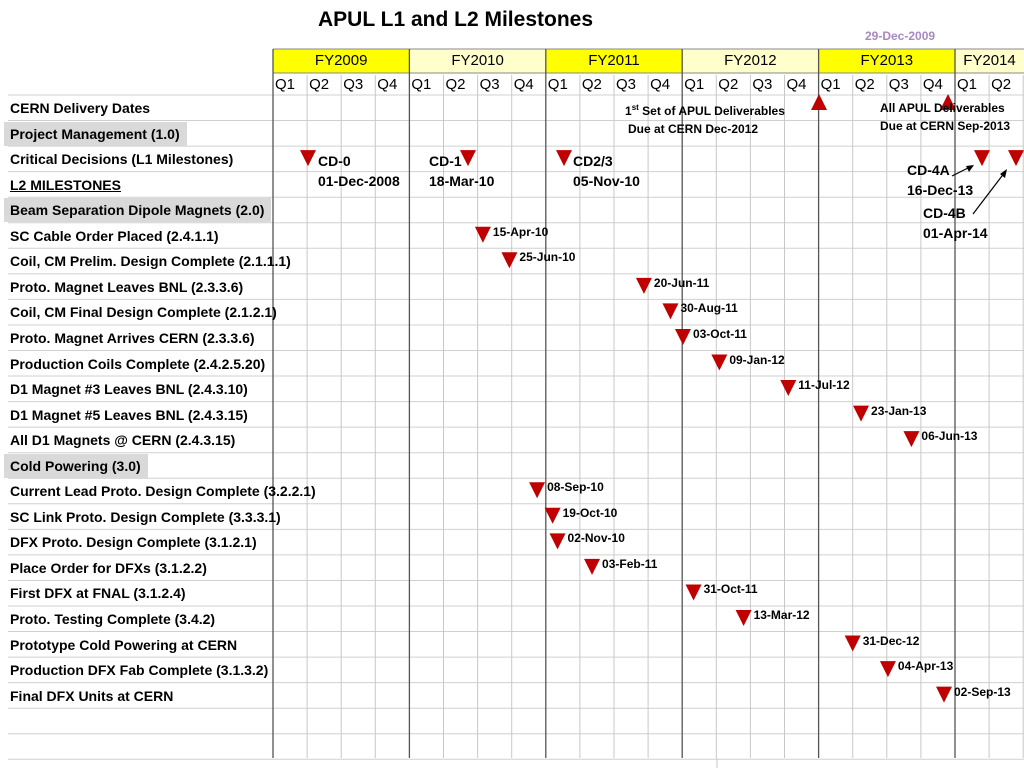 This screenshot has width=1024, height=768. Describe the element at coordinates (65, 184) in the screenshot. I see `row-label: L2 MILESTONES` at that location.